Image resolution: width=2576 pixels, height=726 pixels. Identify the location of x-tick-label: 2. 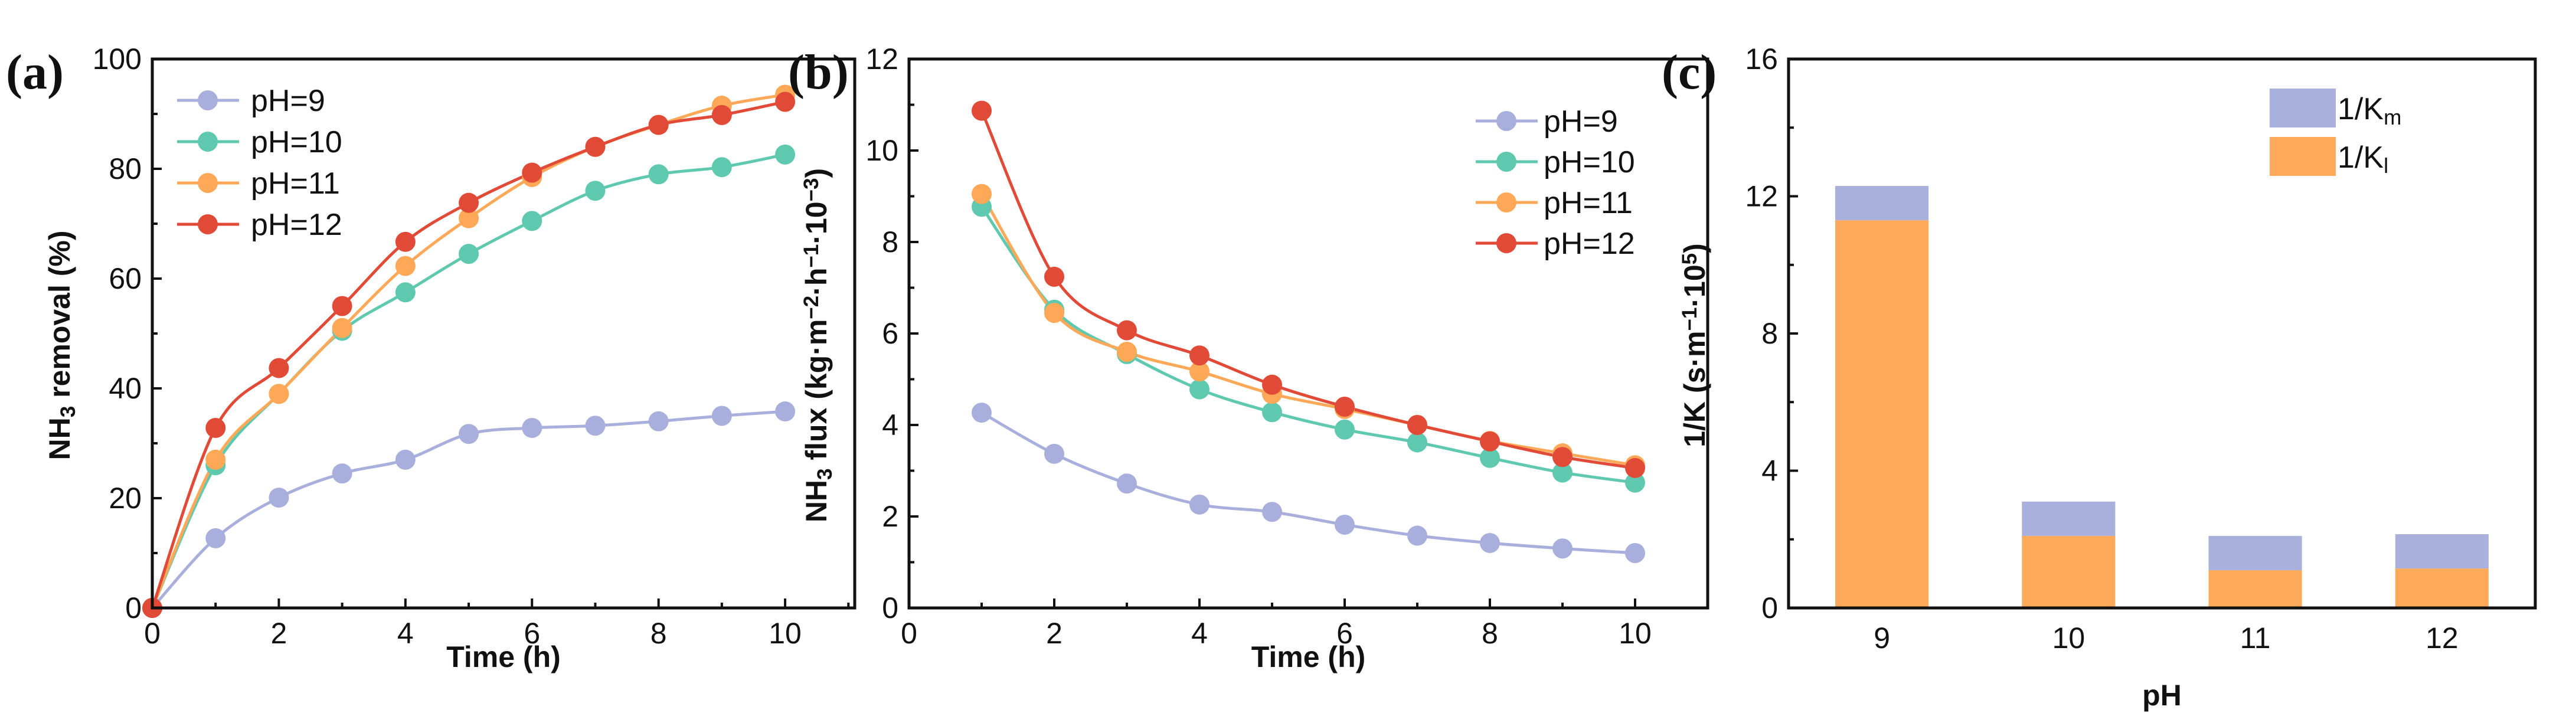
(1054, 633).